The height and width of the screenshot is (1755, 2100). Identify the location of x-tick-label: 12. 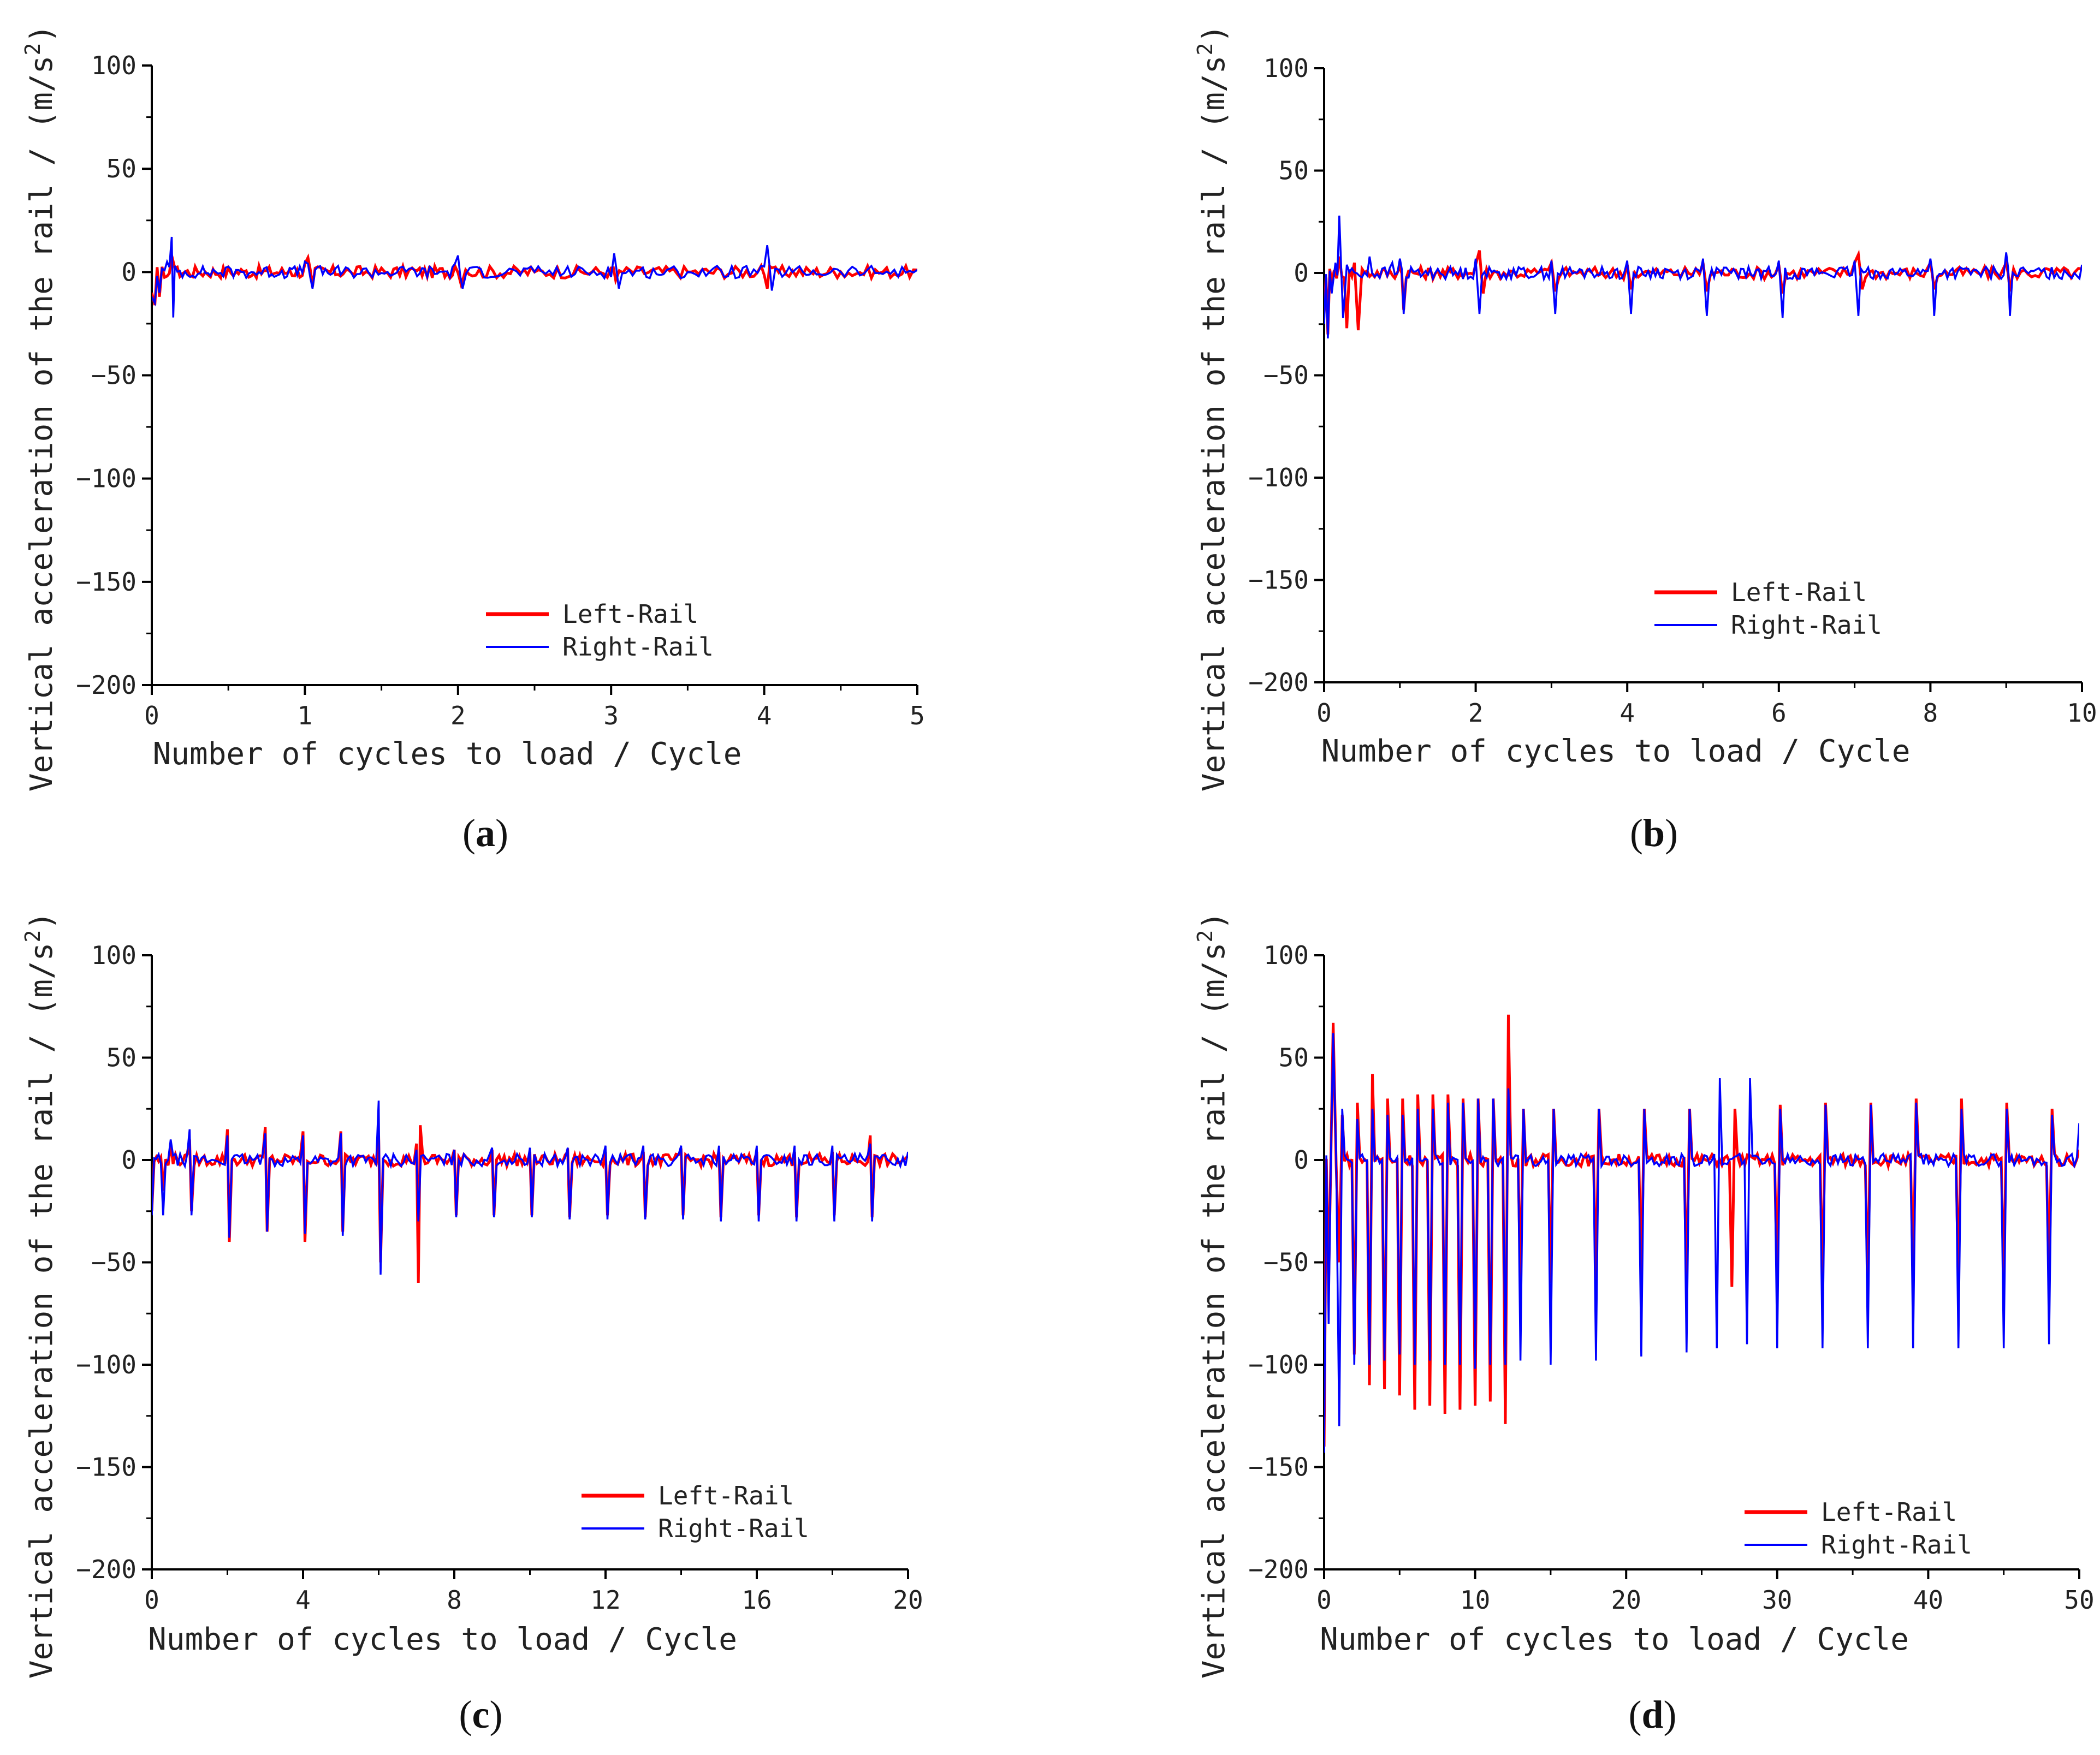
(605, 1600).